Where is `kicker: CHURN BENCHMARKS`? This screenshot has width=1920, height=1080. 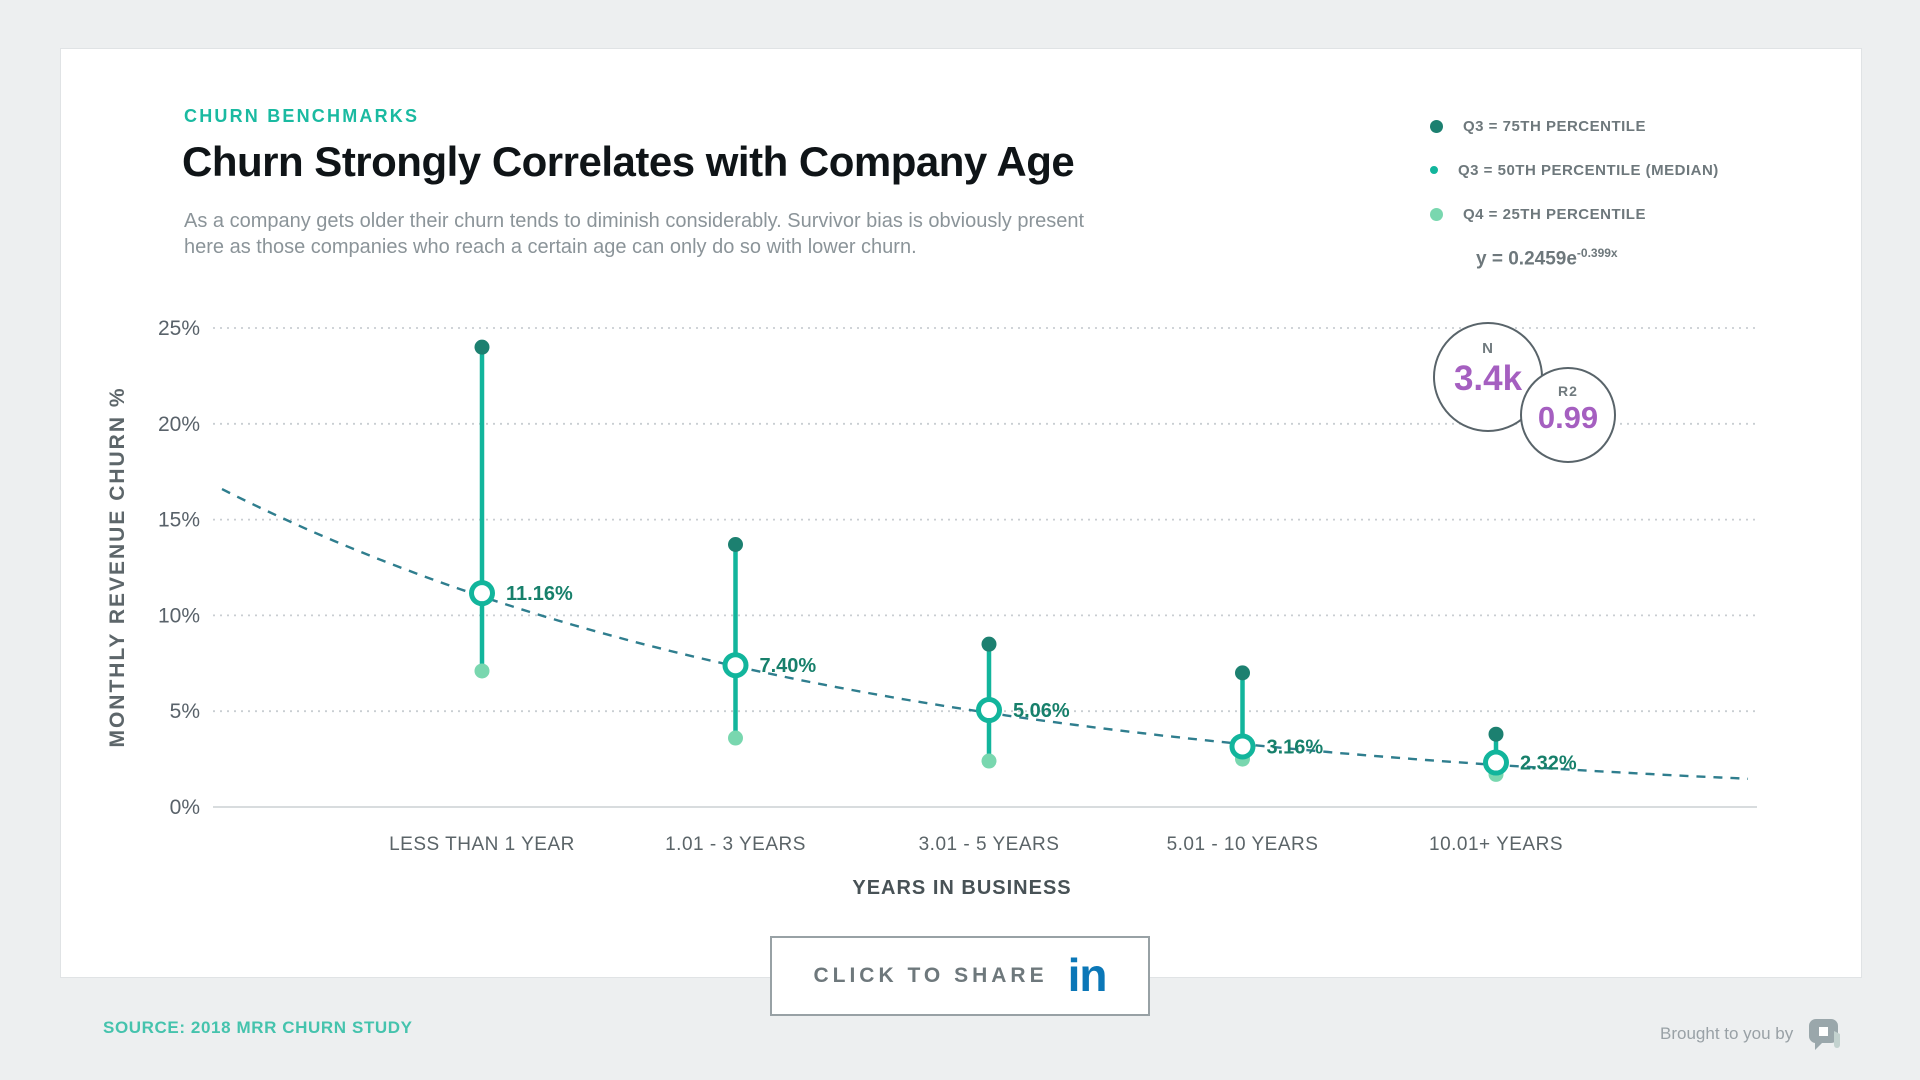 kicker: CHURN BENCHMARKS is located at coordinates (302, 116).